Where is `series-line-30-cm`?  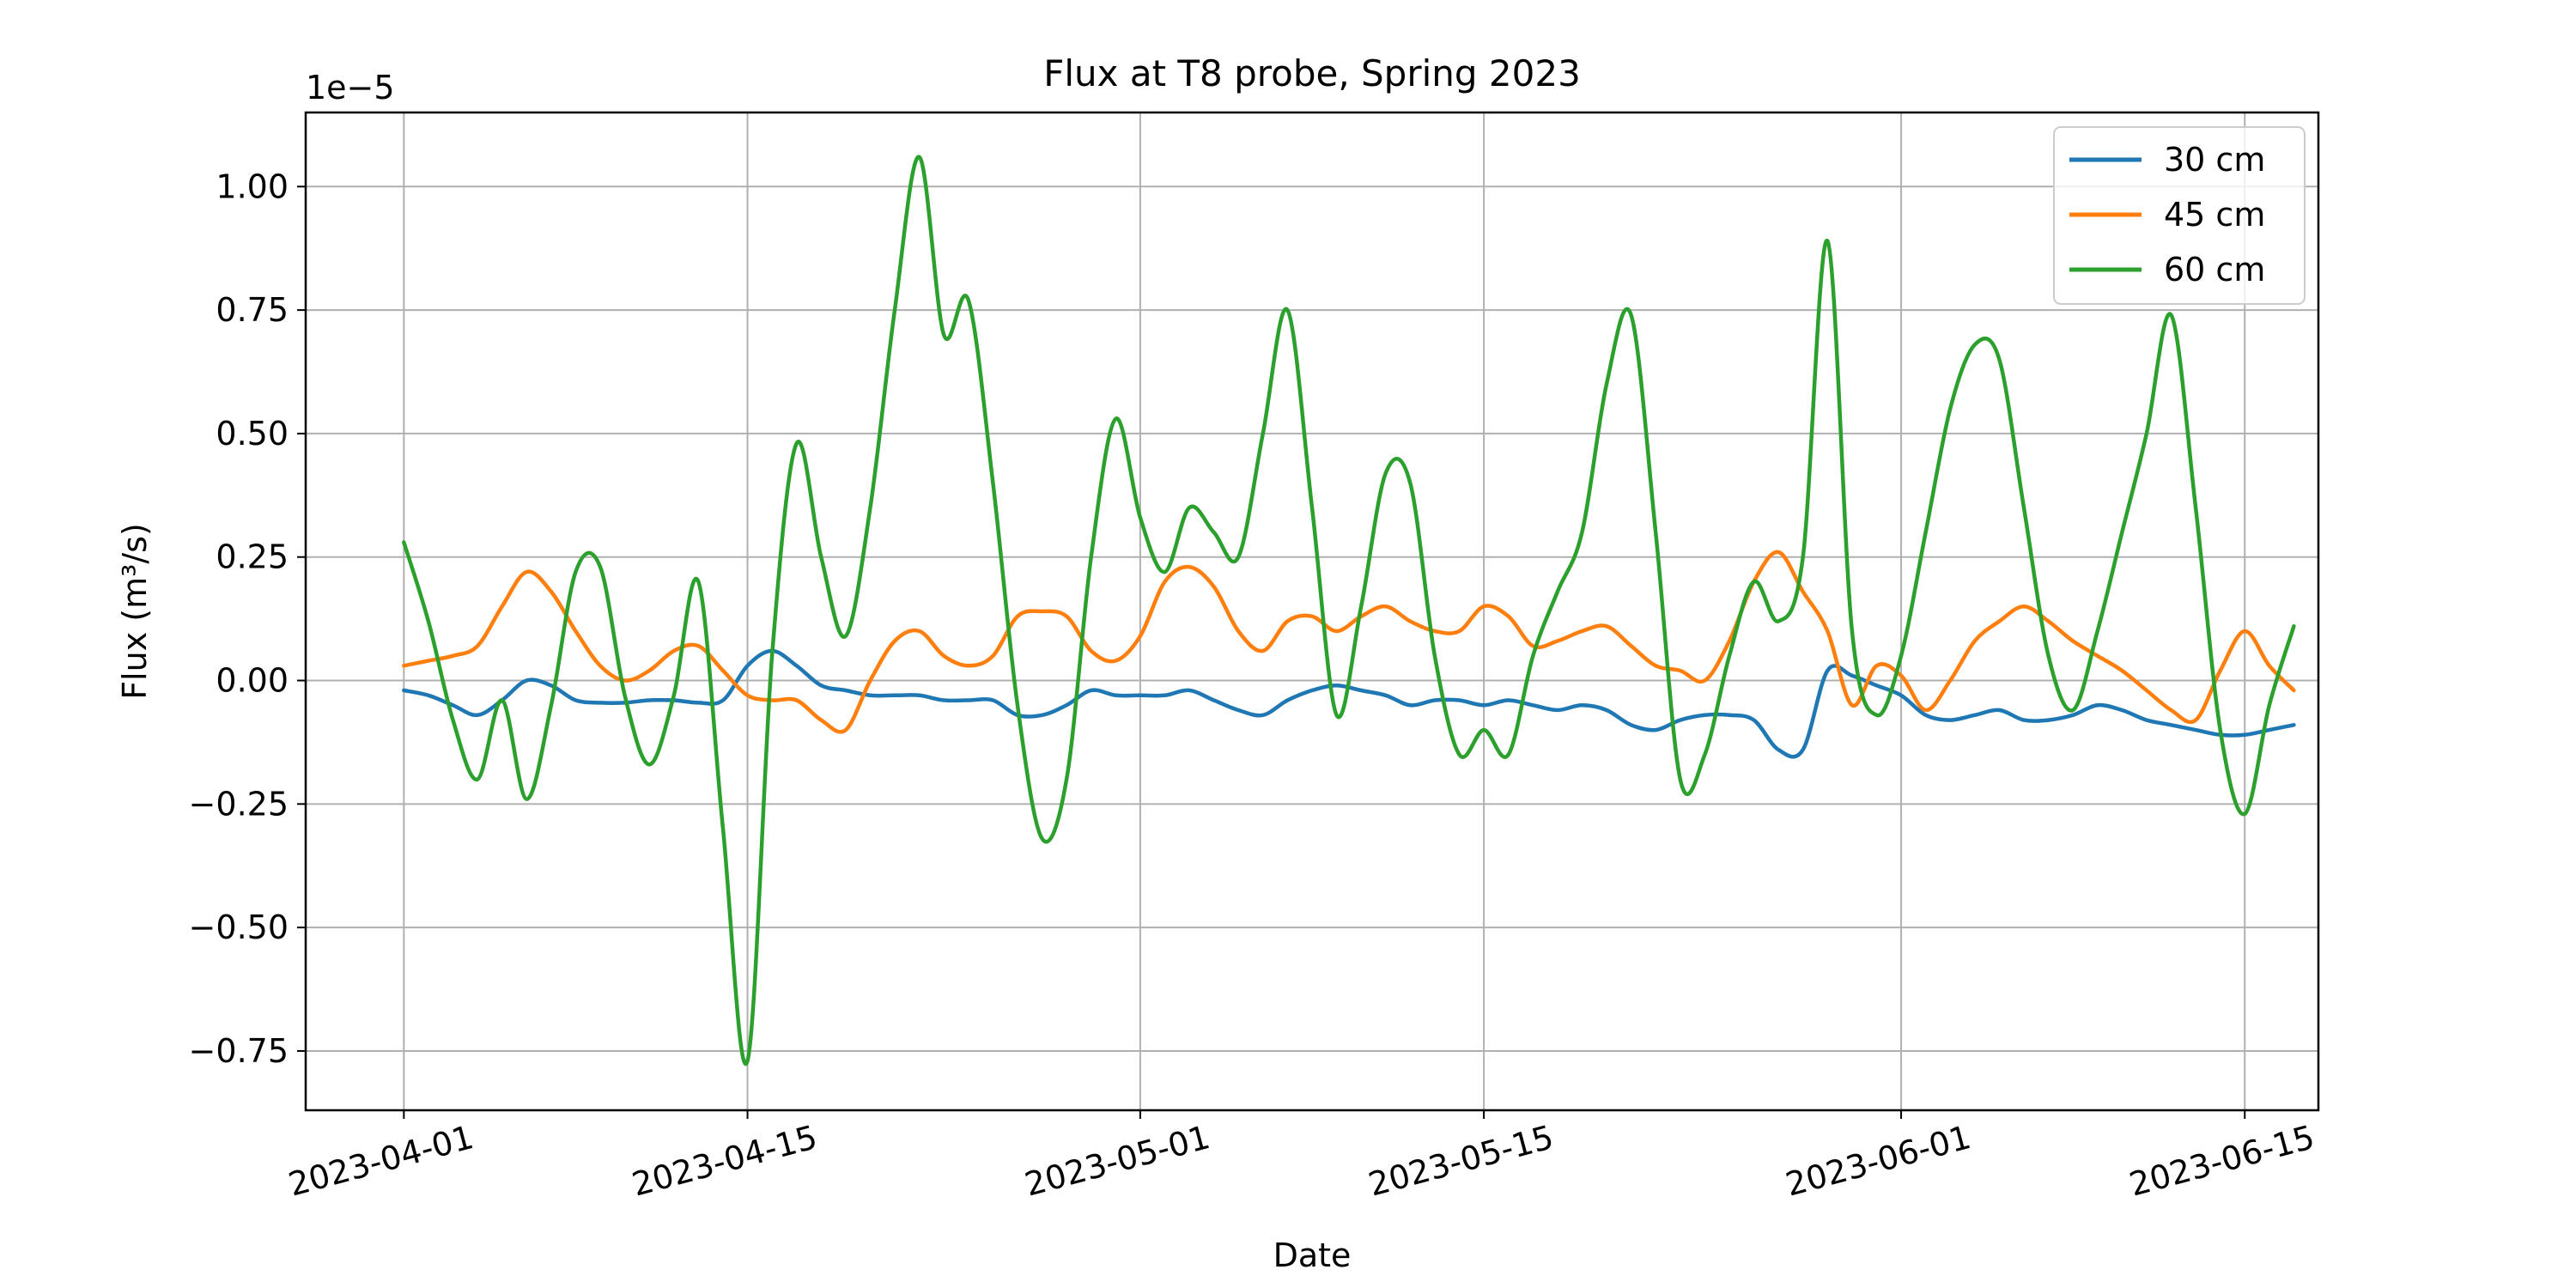 series-line-30-cm is located at coordinates (1349, 704).